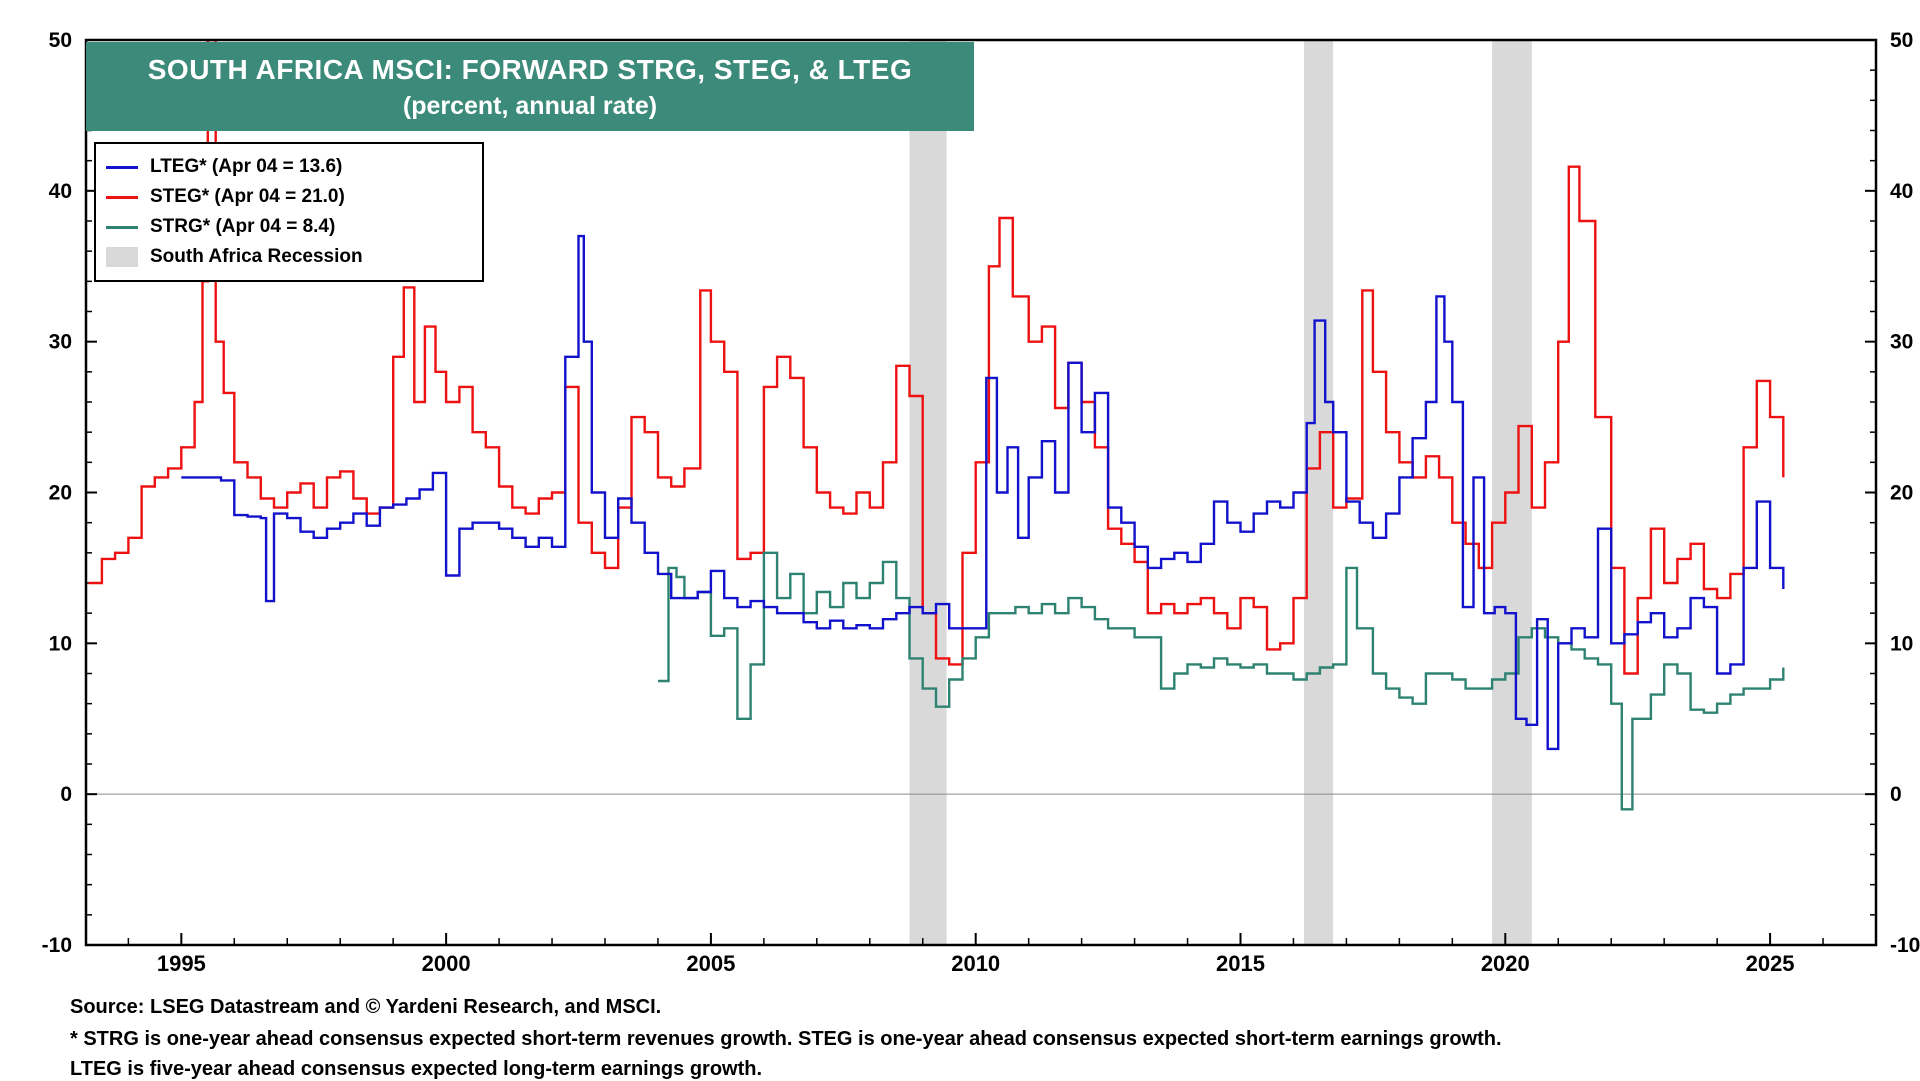 Image resolution: width=1920 pixels, height=1081 pixels. Describe the element at coordinates (1896, 794) in the screenshot. I see `y-axis-label-right: 0` at that location.